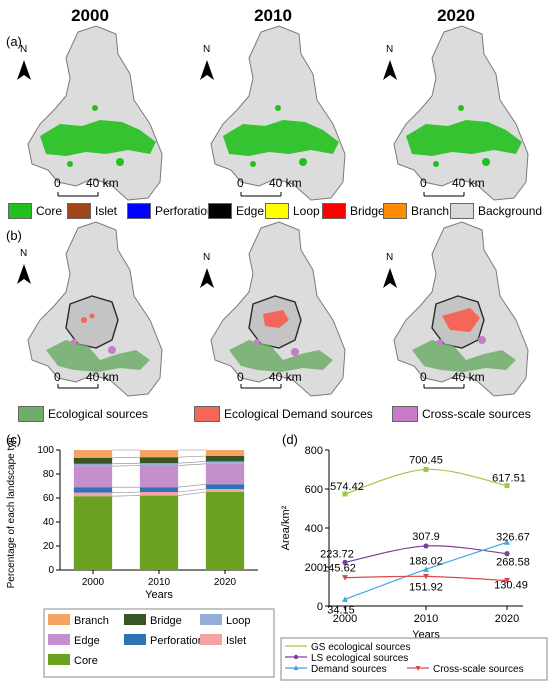 Image resolution: width=550 pixels, height=682 pixels. I want to click on data-label: 130.49, so click(511, 586).